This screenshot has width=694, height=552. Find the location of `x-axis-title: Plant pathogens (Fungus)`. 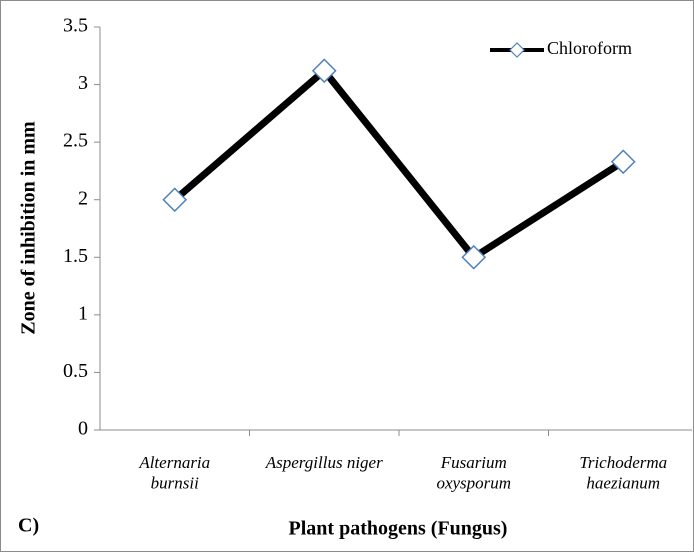

x-axis-title: Plant pathogens (Fungus) is located at coordinates (398, 529).